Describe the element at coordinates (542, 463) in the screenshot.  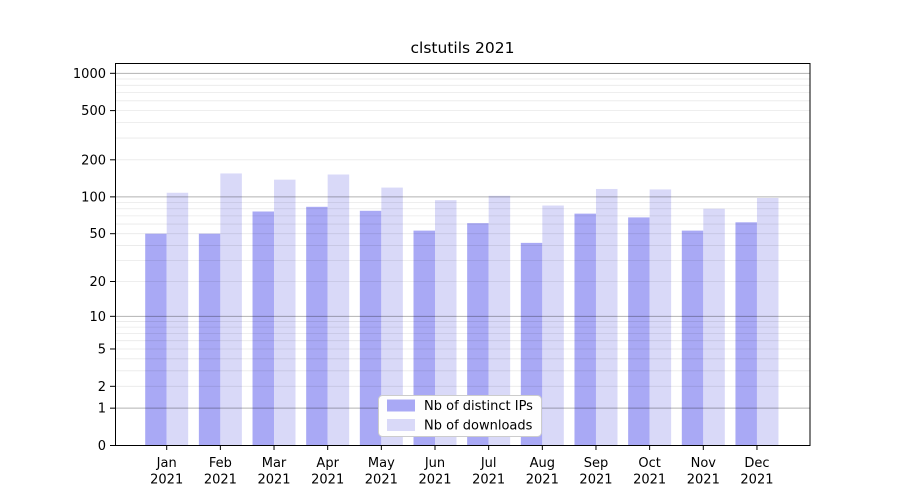
I see `x-tick-label-month: Aug` at that location.